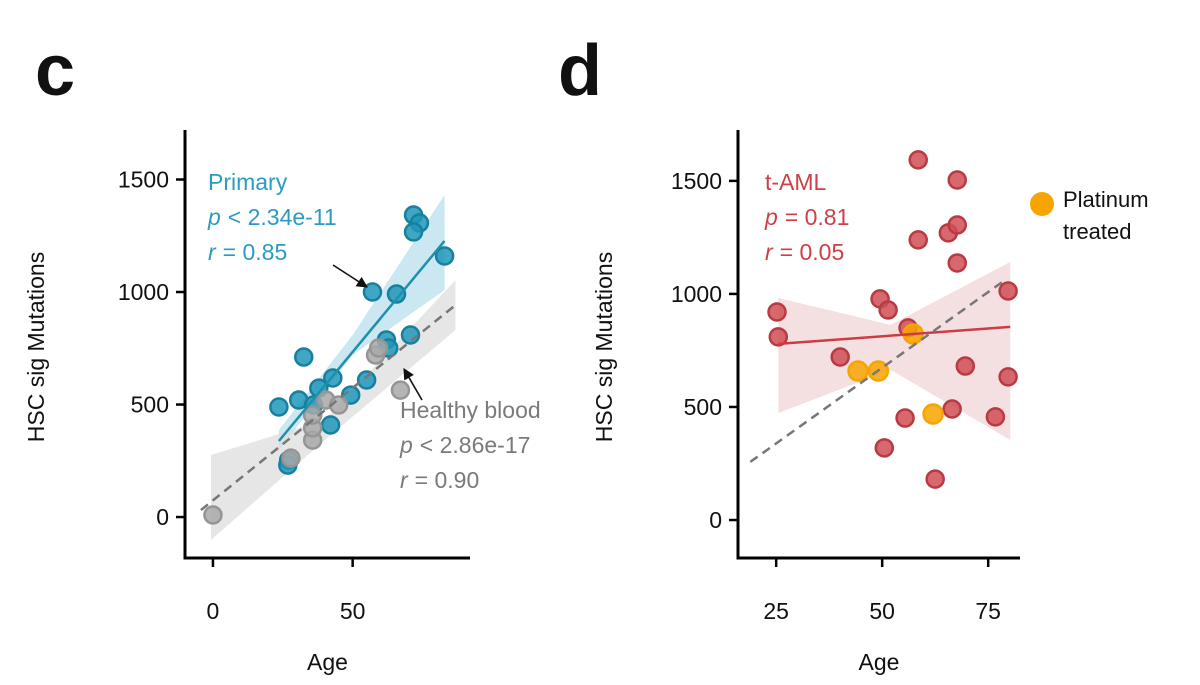 This screenshot has width=1200, height=685. I want to click on stat-value: = 0.81, so click(817, 217).